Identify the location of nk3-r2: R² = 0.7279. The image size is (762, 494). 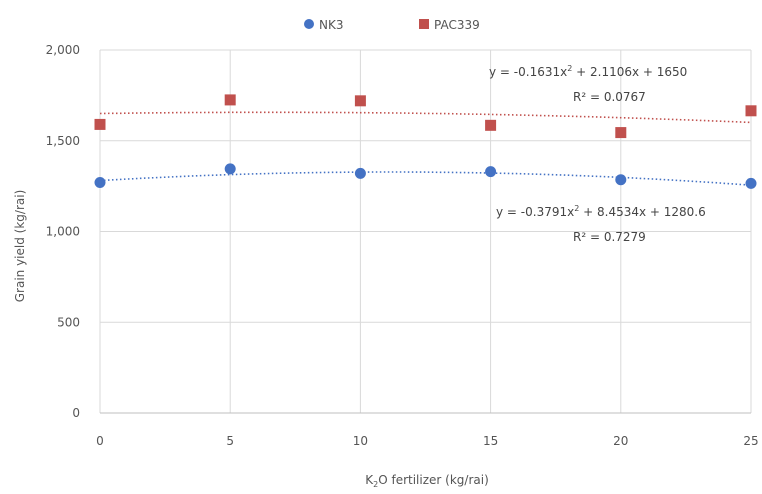
(609, 237).